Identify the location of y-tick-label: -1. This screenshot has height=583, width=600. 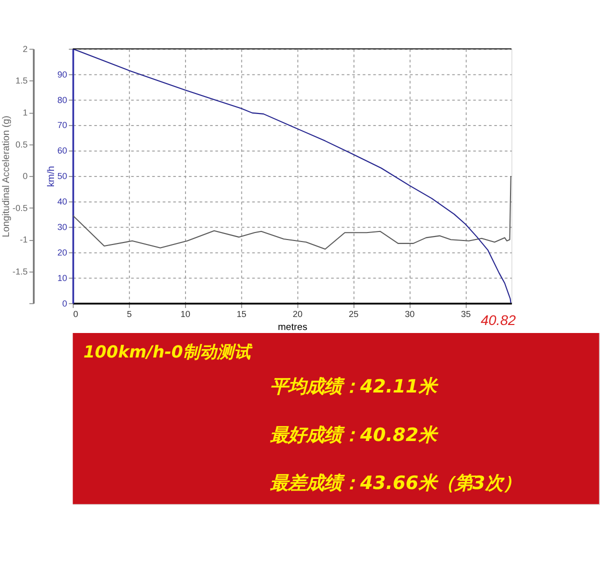
(24, 239).